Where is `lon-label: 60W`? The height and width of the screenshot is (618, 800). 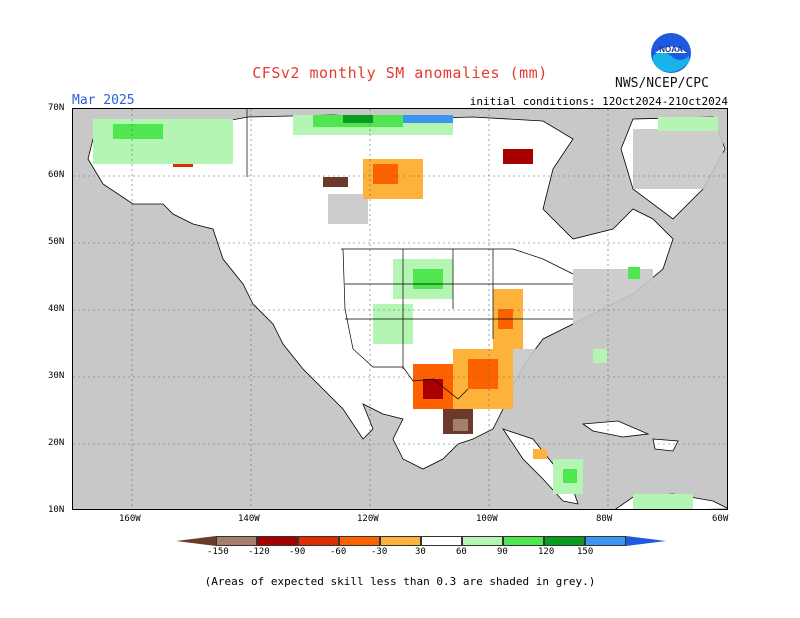 lon-label: 60W is located at coordinates (720, 519).